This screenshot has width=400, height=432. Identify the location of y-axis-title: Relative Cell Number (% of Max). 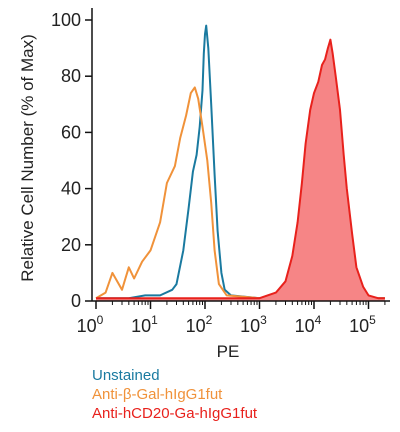
(27, 158).